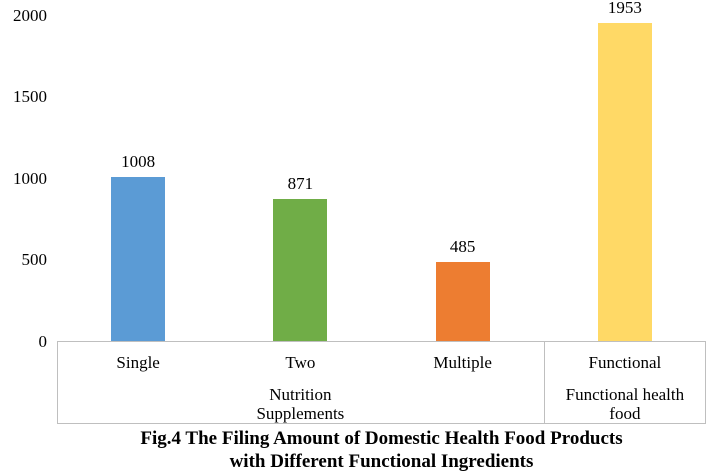  What do you see at coordinates (30, 178) in the screenshot?
I see `y-axis-tick-label: 1000` at bounding box center [30, 178].